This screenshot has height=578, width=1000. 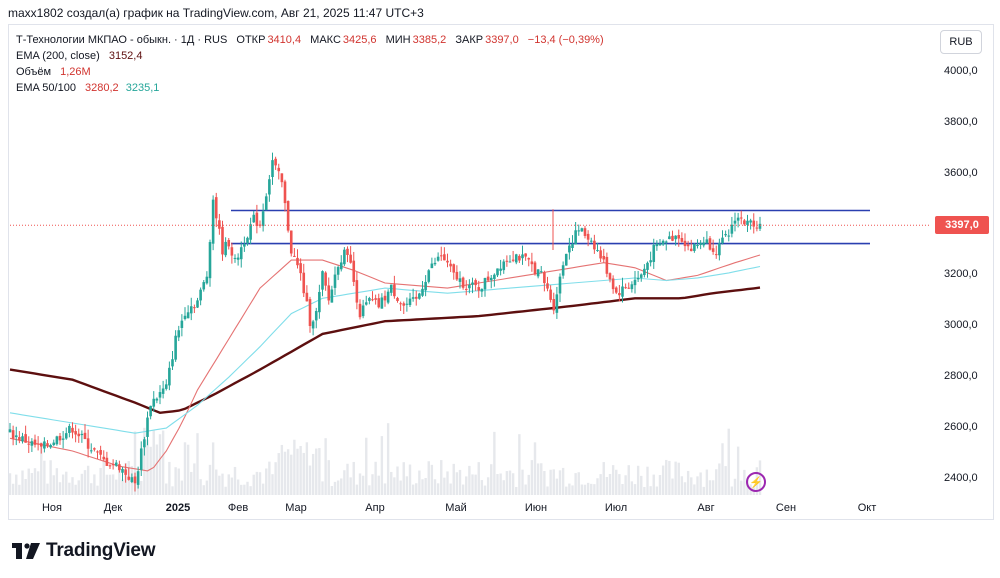 What do you see at coordinates (310, 56) in the screenshot?
I see `legend-ema200-row: EMA (200, close) 3152,4` at bounding box center [310, 56].